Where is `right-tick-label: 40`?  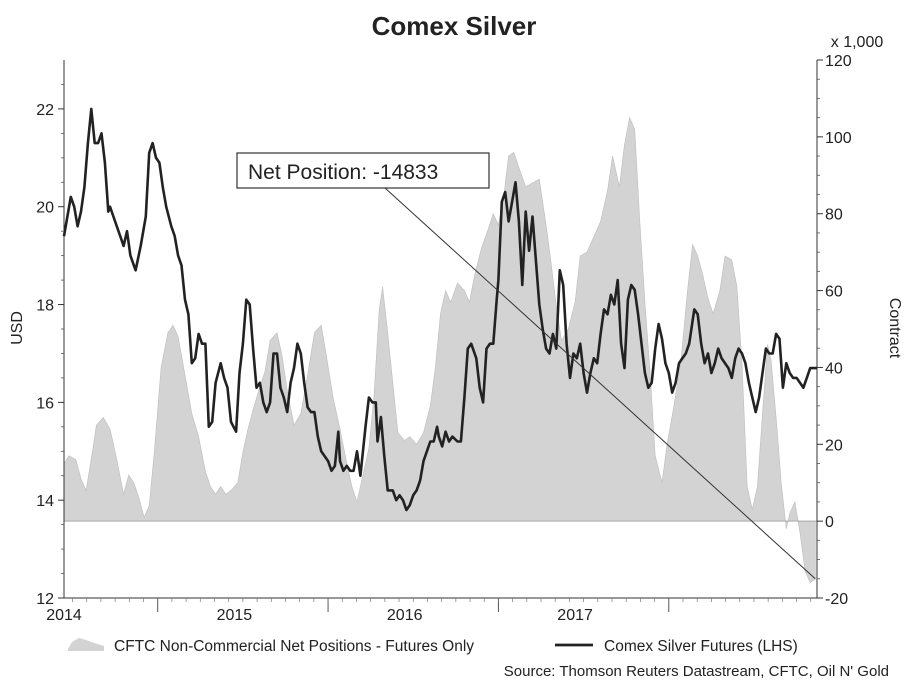
right-tick-label: 40 is located at coordinates (834, 368).